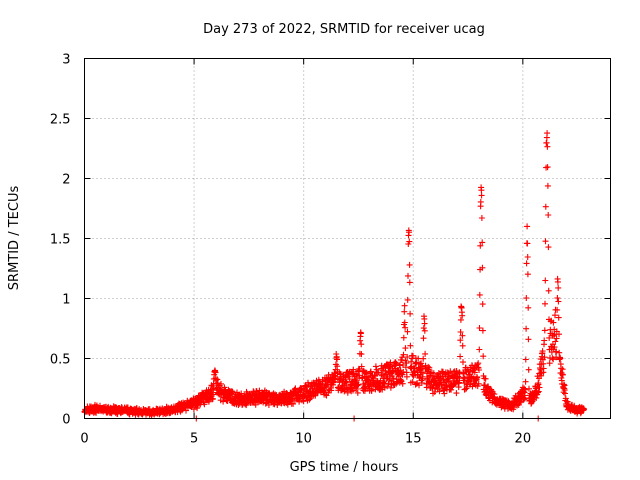  Describe the element at coordinates (66, 420) in the screenshot. I see `y-tick-label: 0` at that location.